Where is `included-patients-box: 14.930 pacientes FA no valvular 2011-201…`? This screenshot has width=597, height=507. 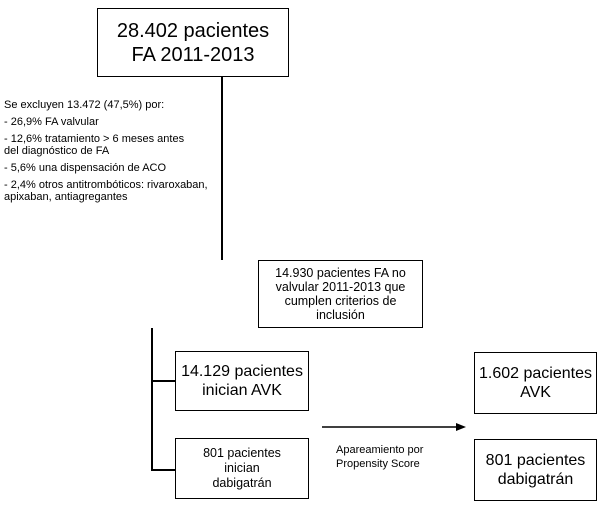
included-patients-box: 14.930 pacientes FA no valvular 2011-201… is located at coordinates (340, 294).